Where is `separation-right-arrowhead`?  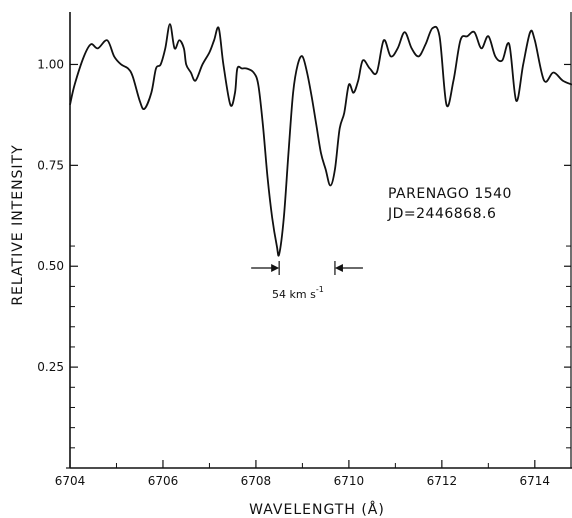
separation-right-arrowhead is located at coordinates (338, 268).